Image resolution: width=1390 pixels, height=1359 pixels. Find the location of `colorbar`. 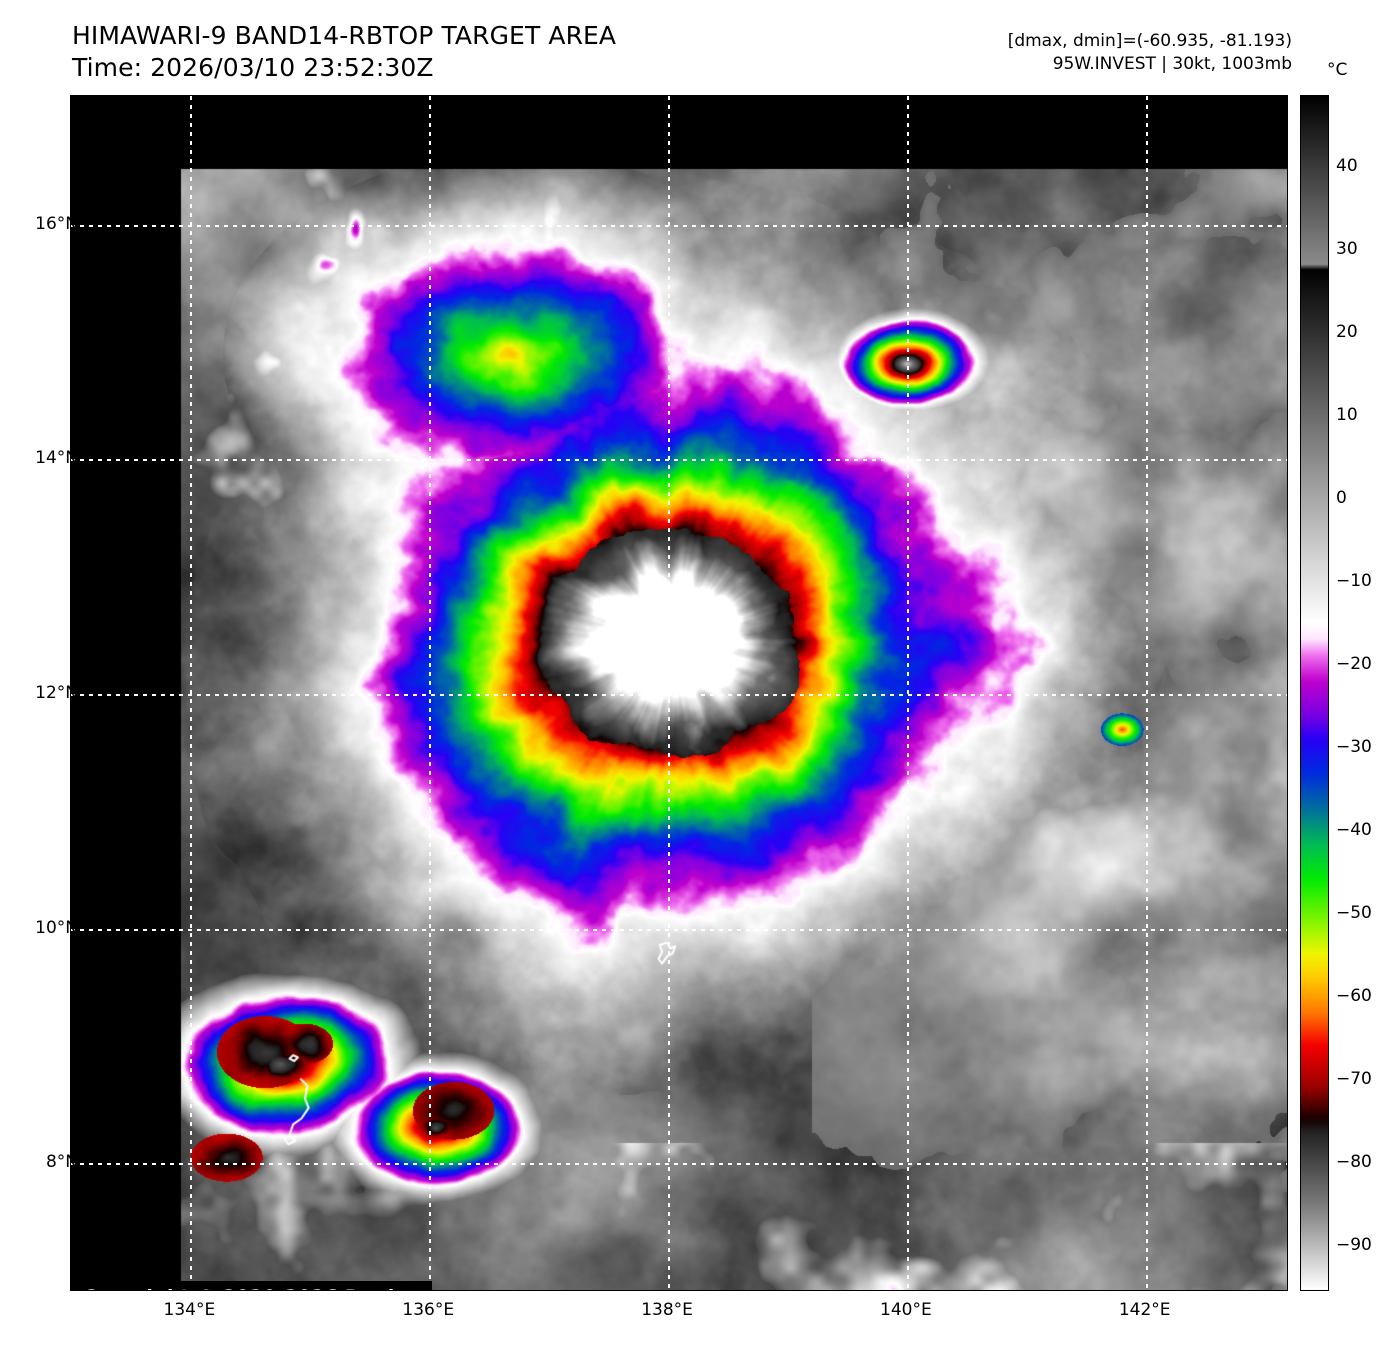

colorbar is located at coordinates (1314, 693).